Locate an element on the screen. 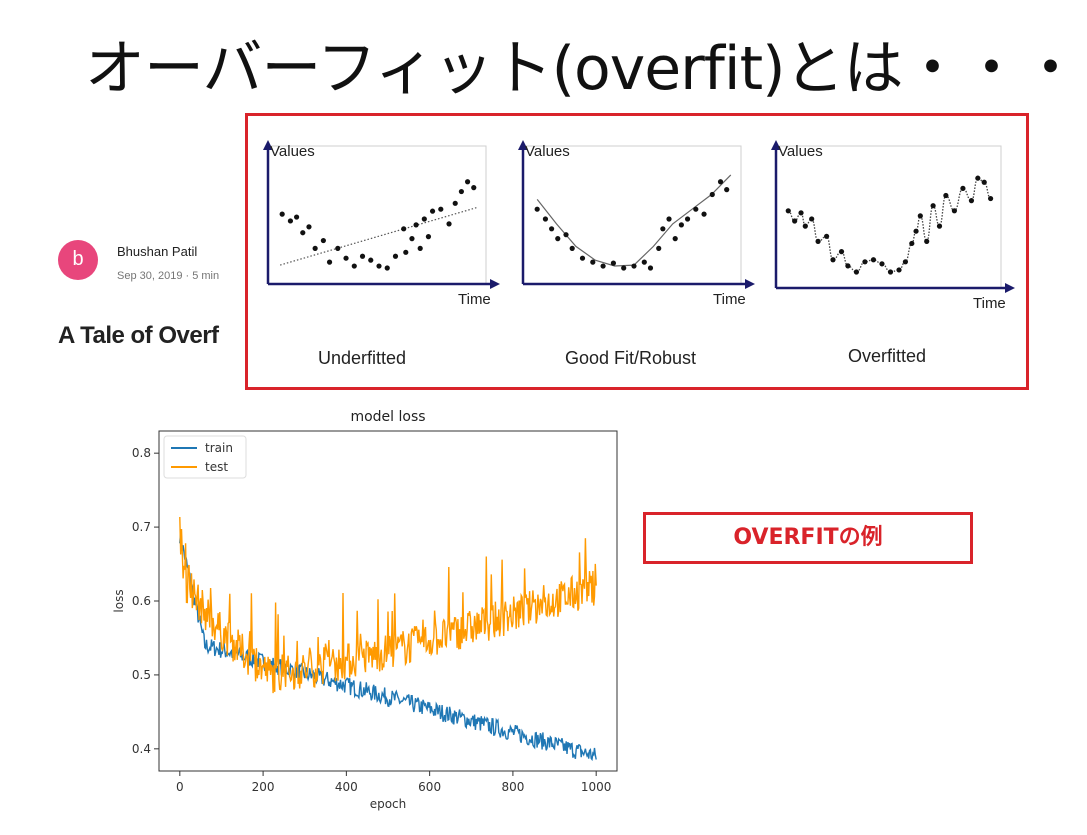  article-title: A Tale of Overf is located at coordinates (138, 335).